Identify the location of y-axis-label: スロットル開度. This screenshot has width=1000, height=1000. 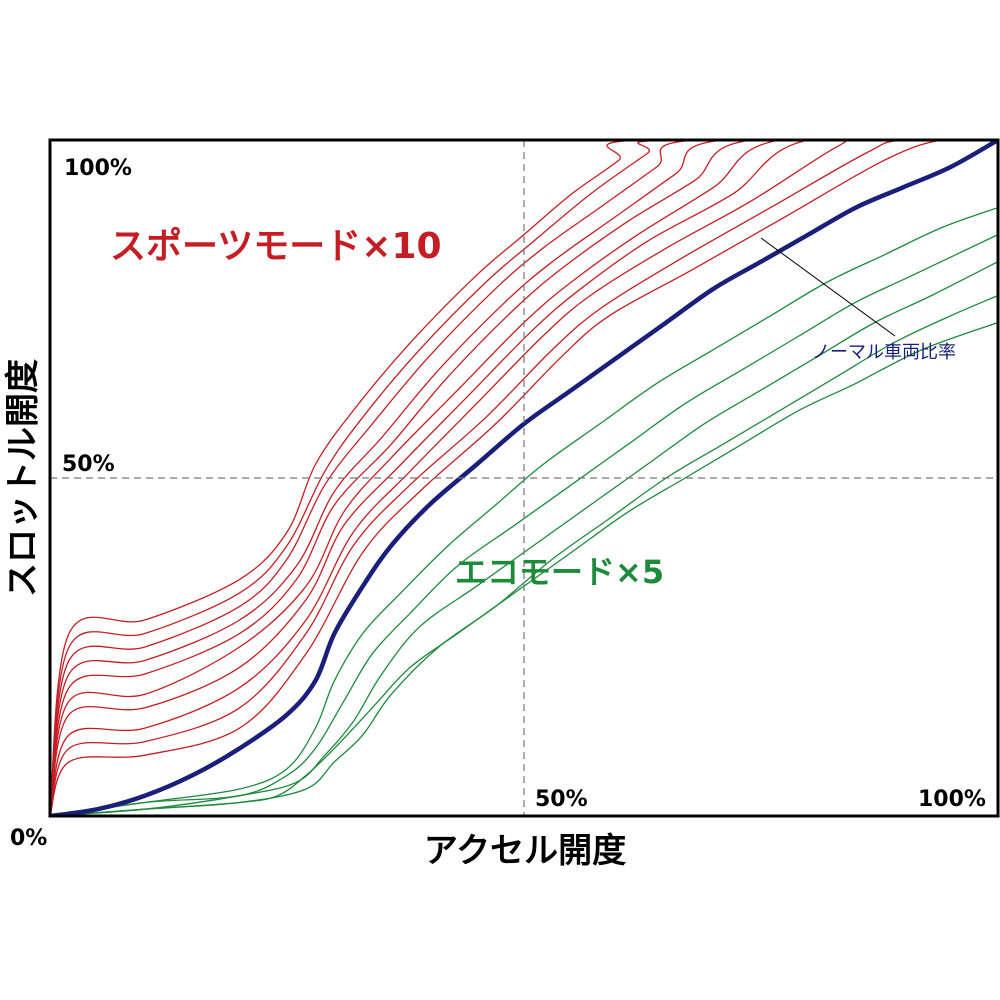
(23, 478).